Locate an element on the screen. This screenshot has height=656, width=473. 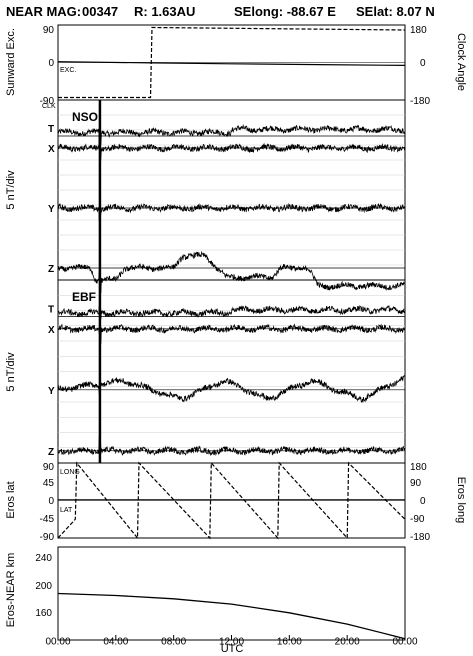
nso-label-t: T is located at coordinates (51, 129).